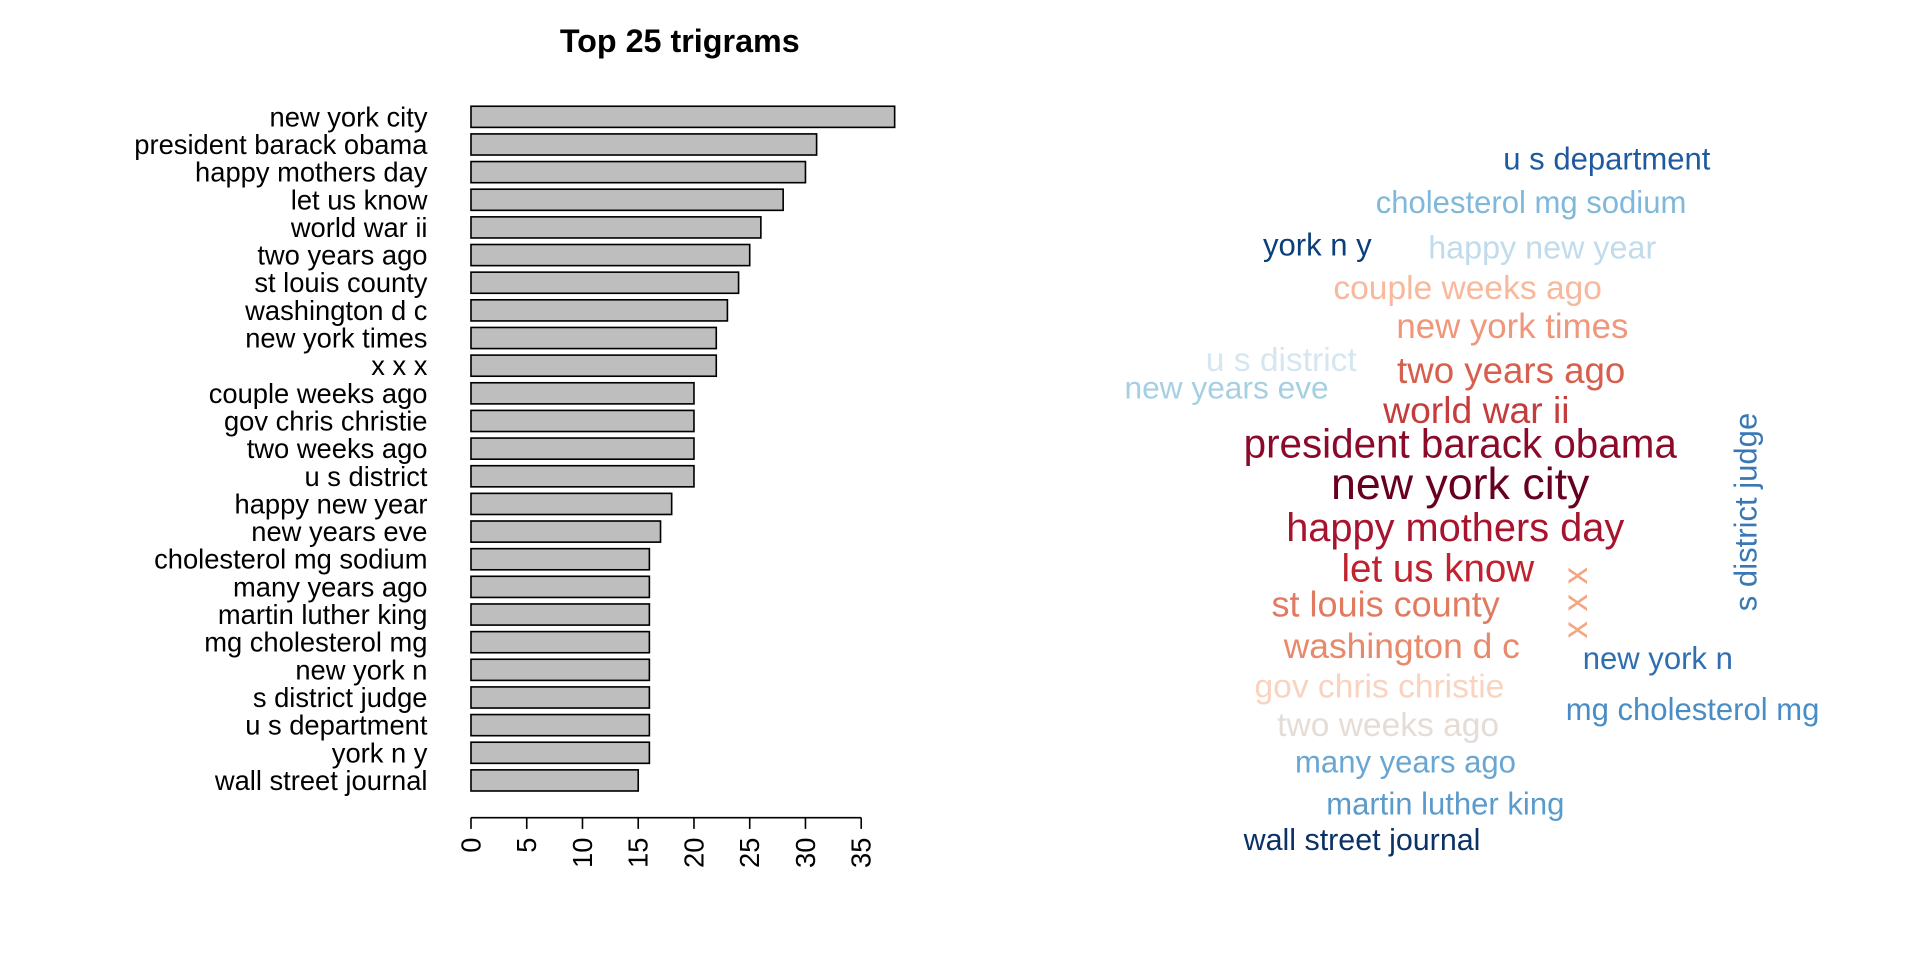 The height and width of the screenshot is (960, 1920). What do you see at coordinates (331, 503) in the screenshot?
I see `y-tick-label: happy new year` at bounding box center [331, 503].